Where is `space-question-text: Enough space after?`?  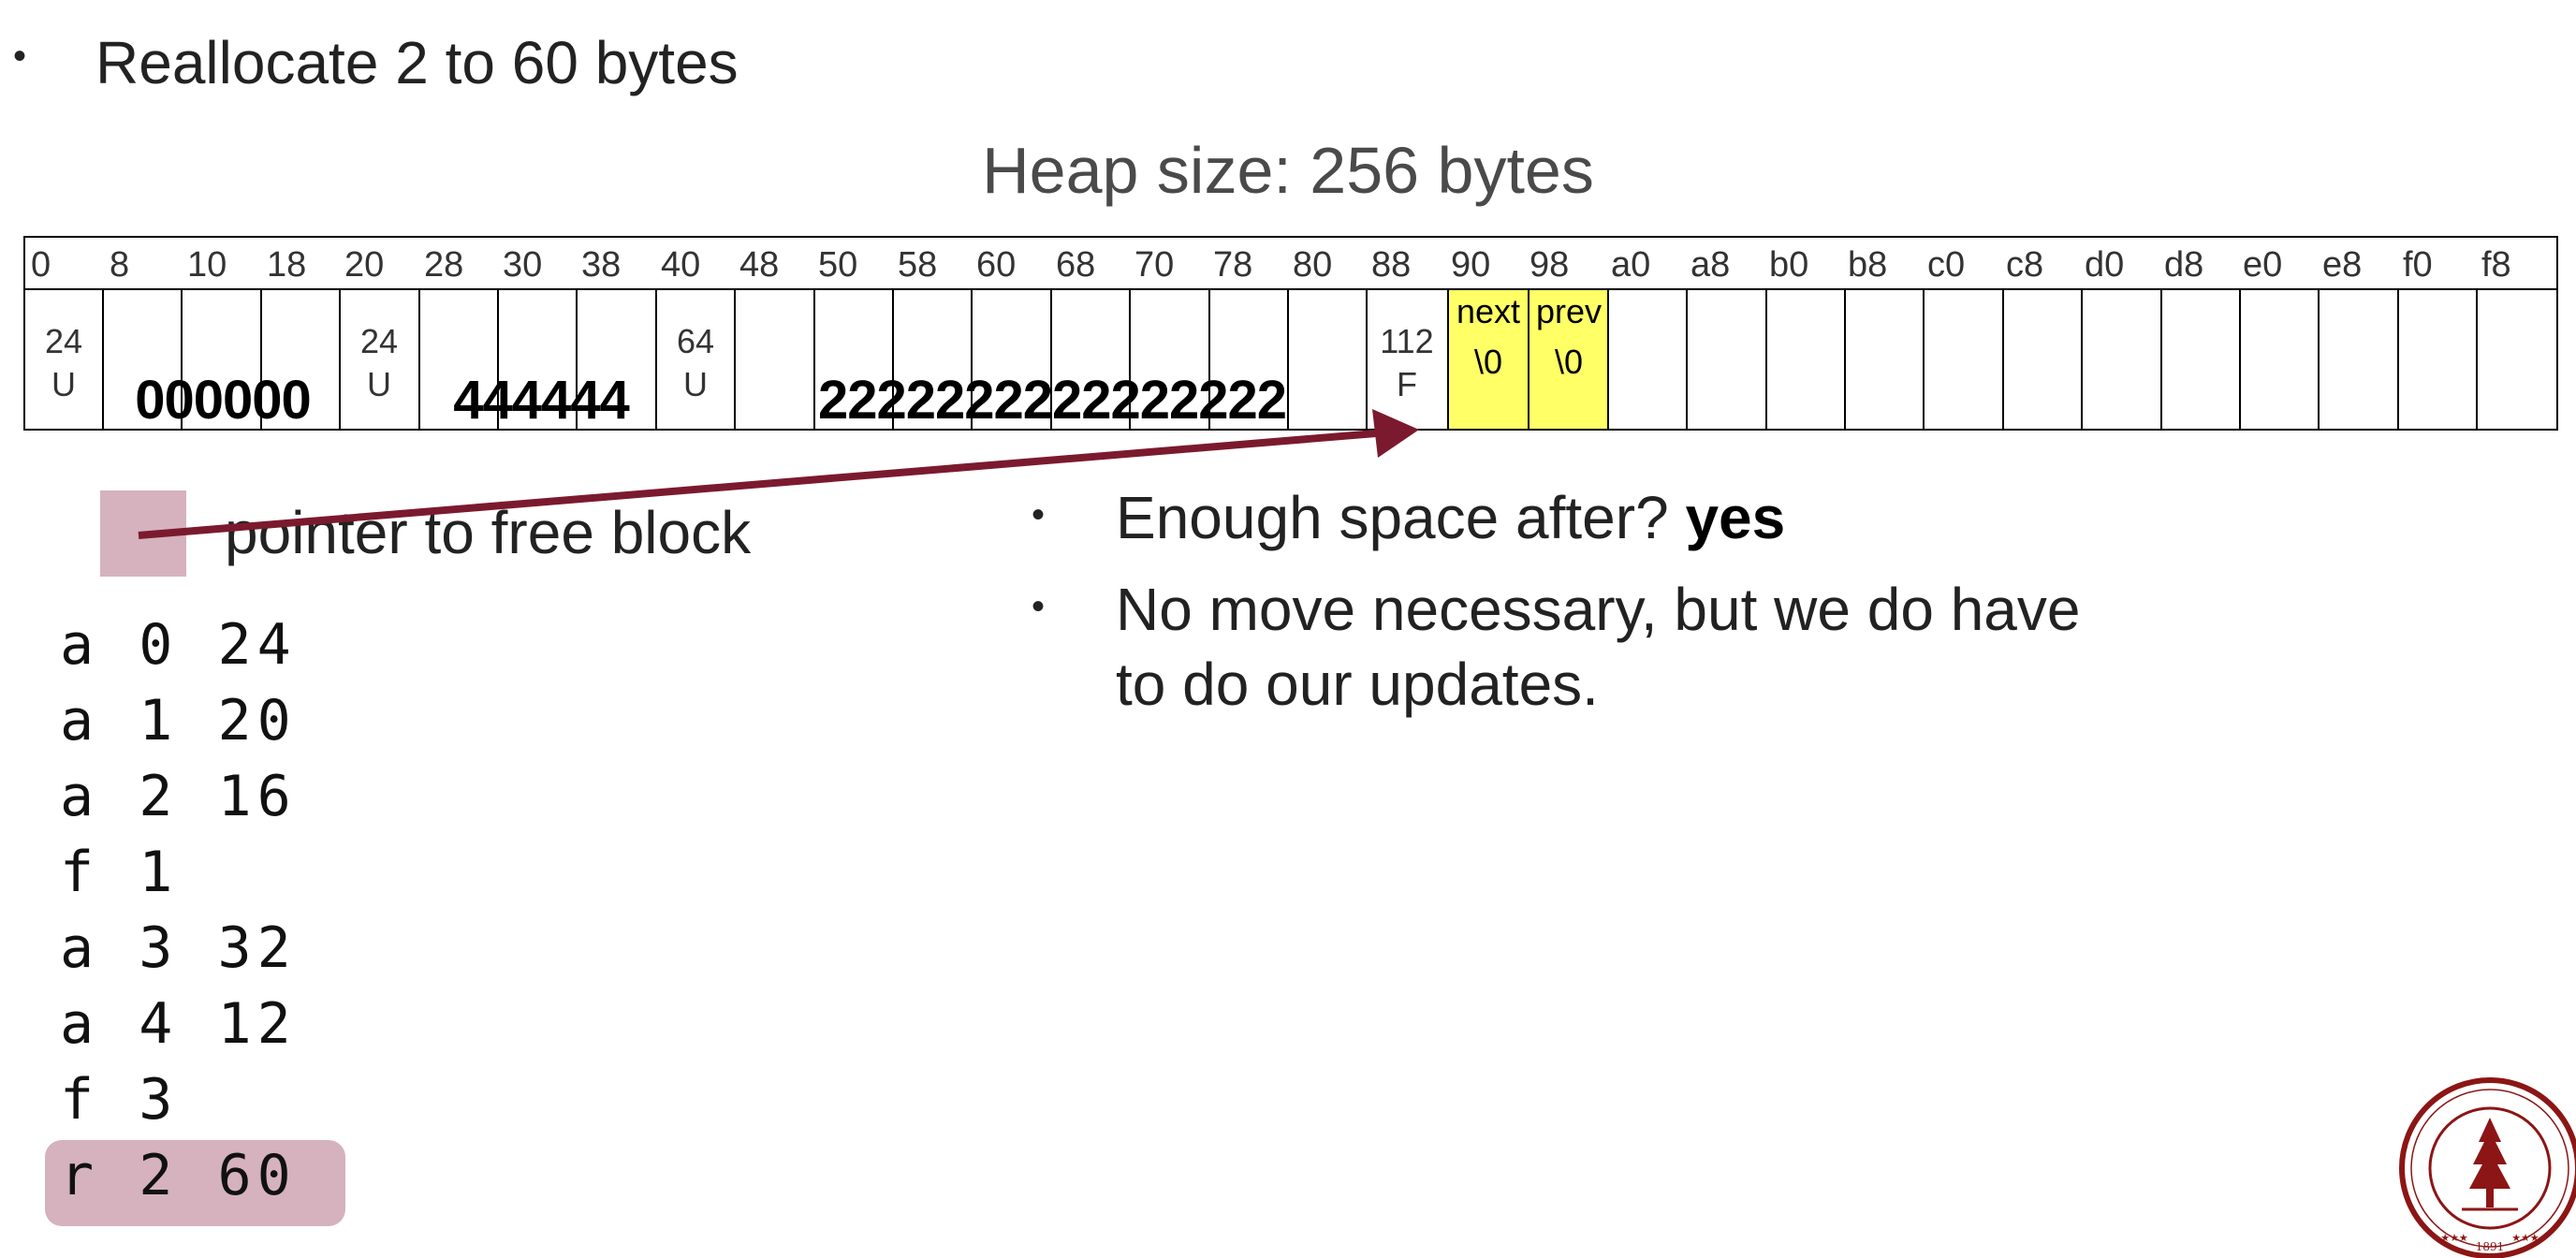
space-question-text: Enough space after? is located at coordinates (1392, 517).